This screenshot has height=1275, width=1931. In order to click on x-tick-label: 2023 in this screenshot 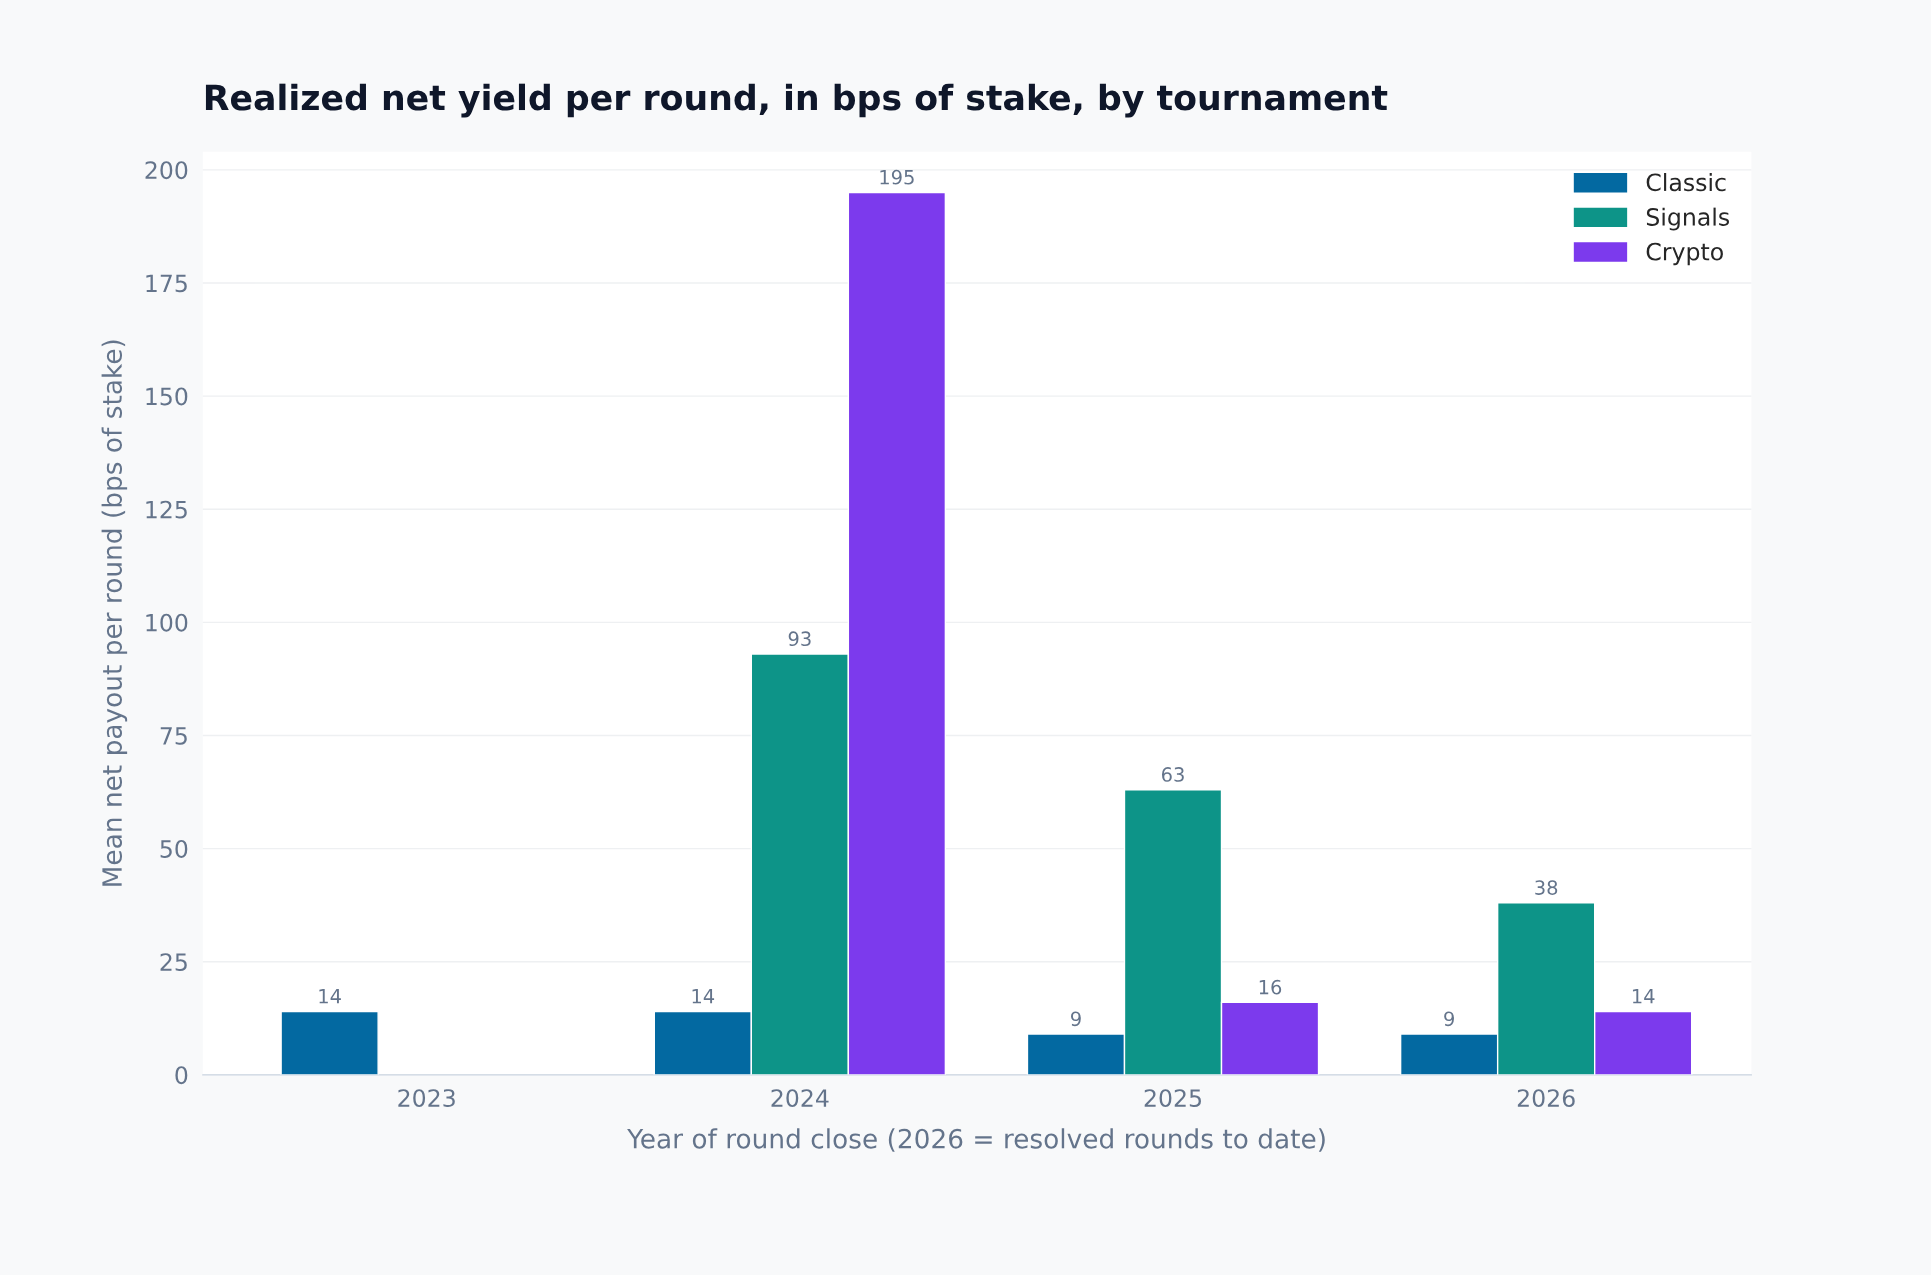, I will do `click(426, 1098)`.